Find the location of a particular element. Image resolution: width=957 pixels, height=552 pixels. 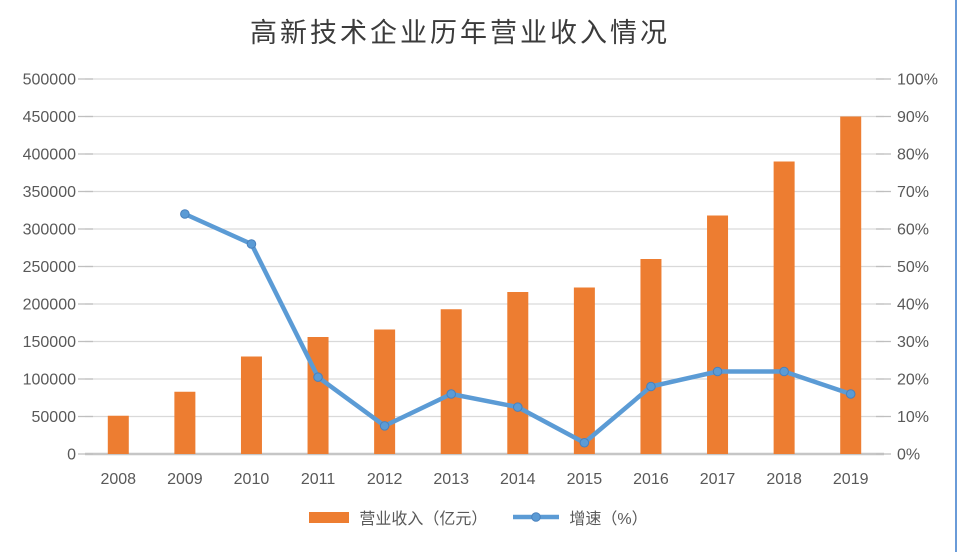

chart-legend: 营业收入（亿元） 增速（%） is located at coordinates (478, 517).